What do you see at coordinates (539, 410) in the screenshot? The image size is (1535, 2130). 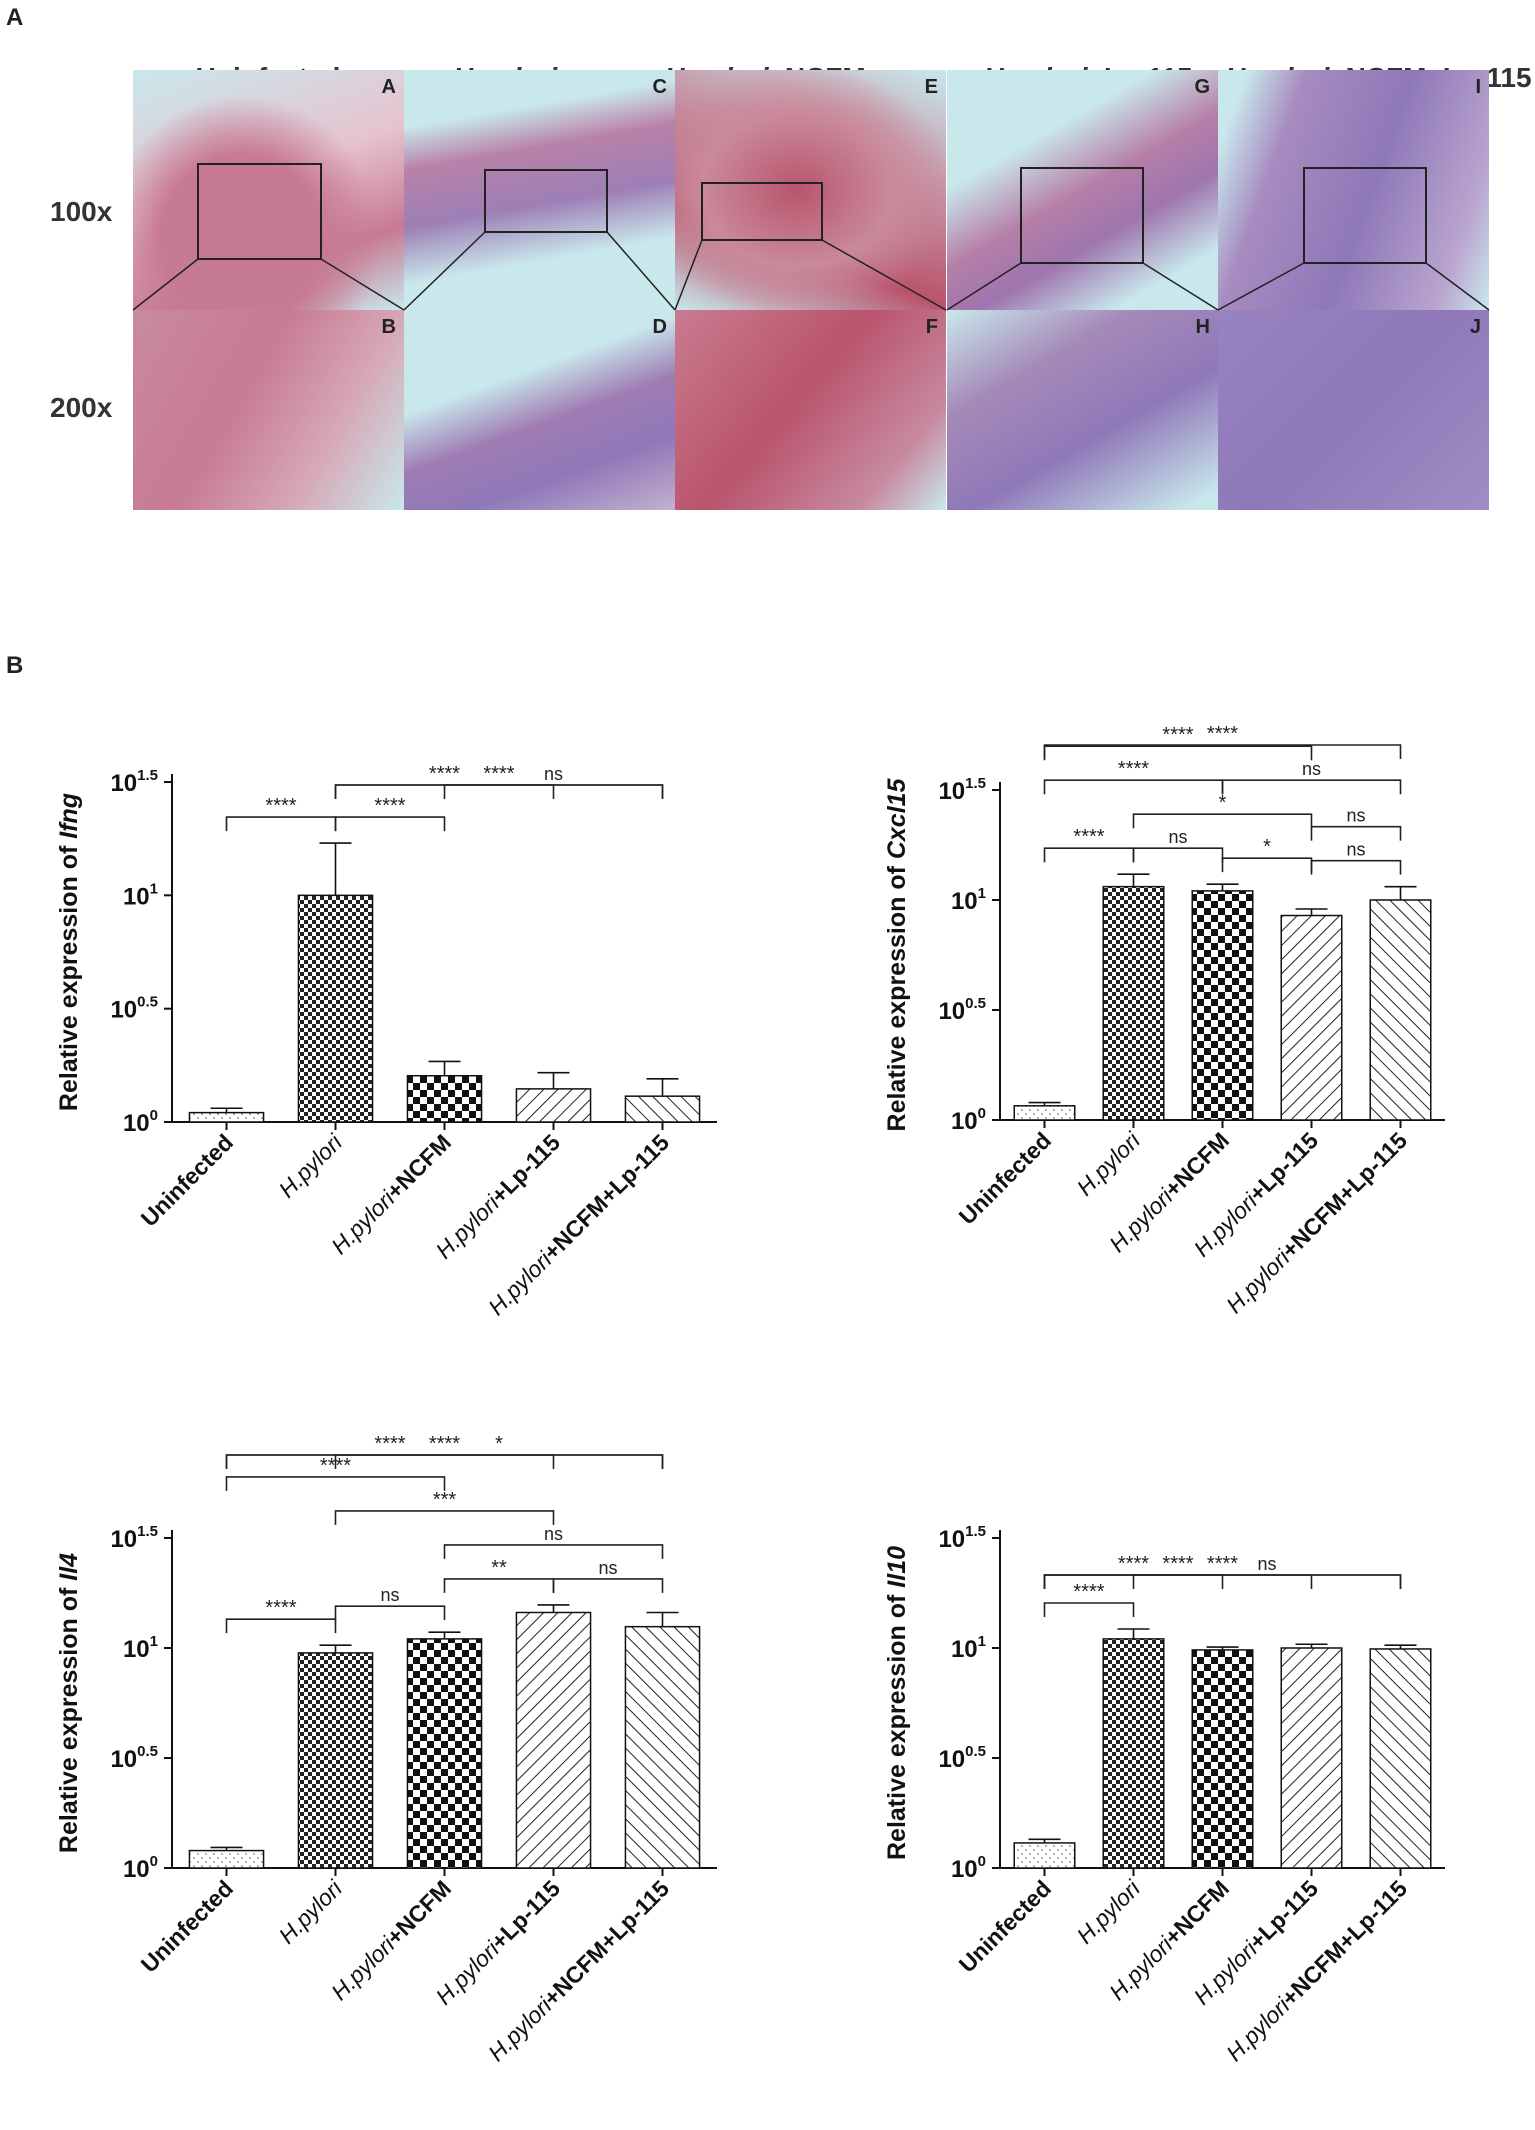 I see `histology-image-200x-1: D` at bounding box center [539, 410].